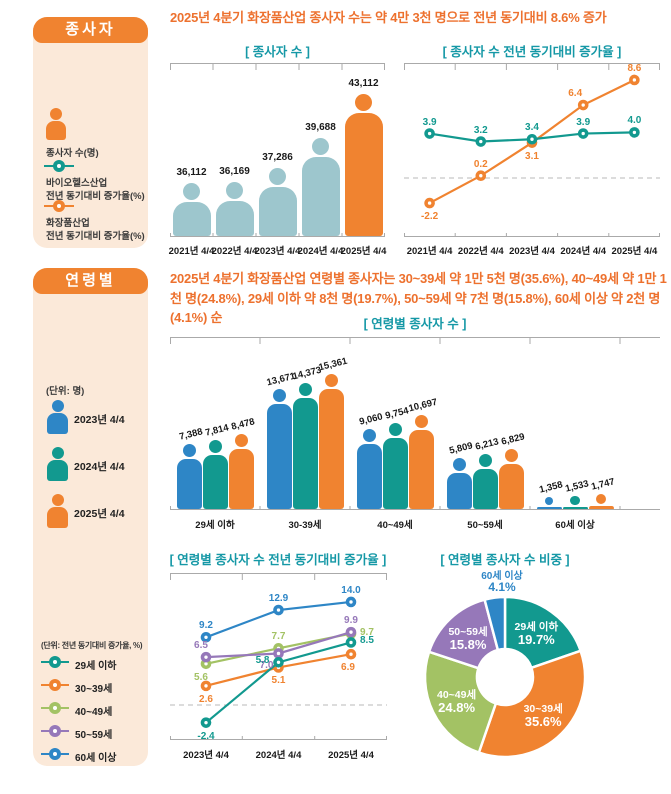  I want to click on workers-section-header: 종사자, so click(90, 30).